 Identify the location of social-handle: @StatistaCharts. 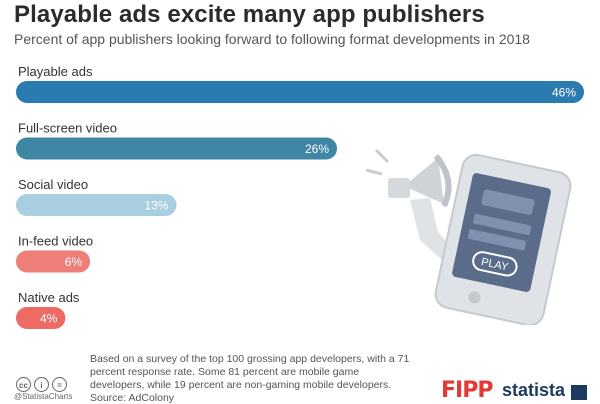
(43, 396).